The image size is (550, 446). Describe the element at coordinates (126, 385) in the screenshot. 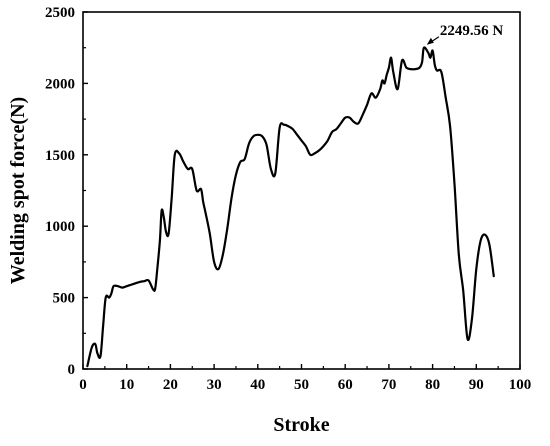

I see `x-tick-label: 10` at that location.